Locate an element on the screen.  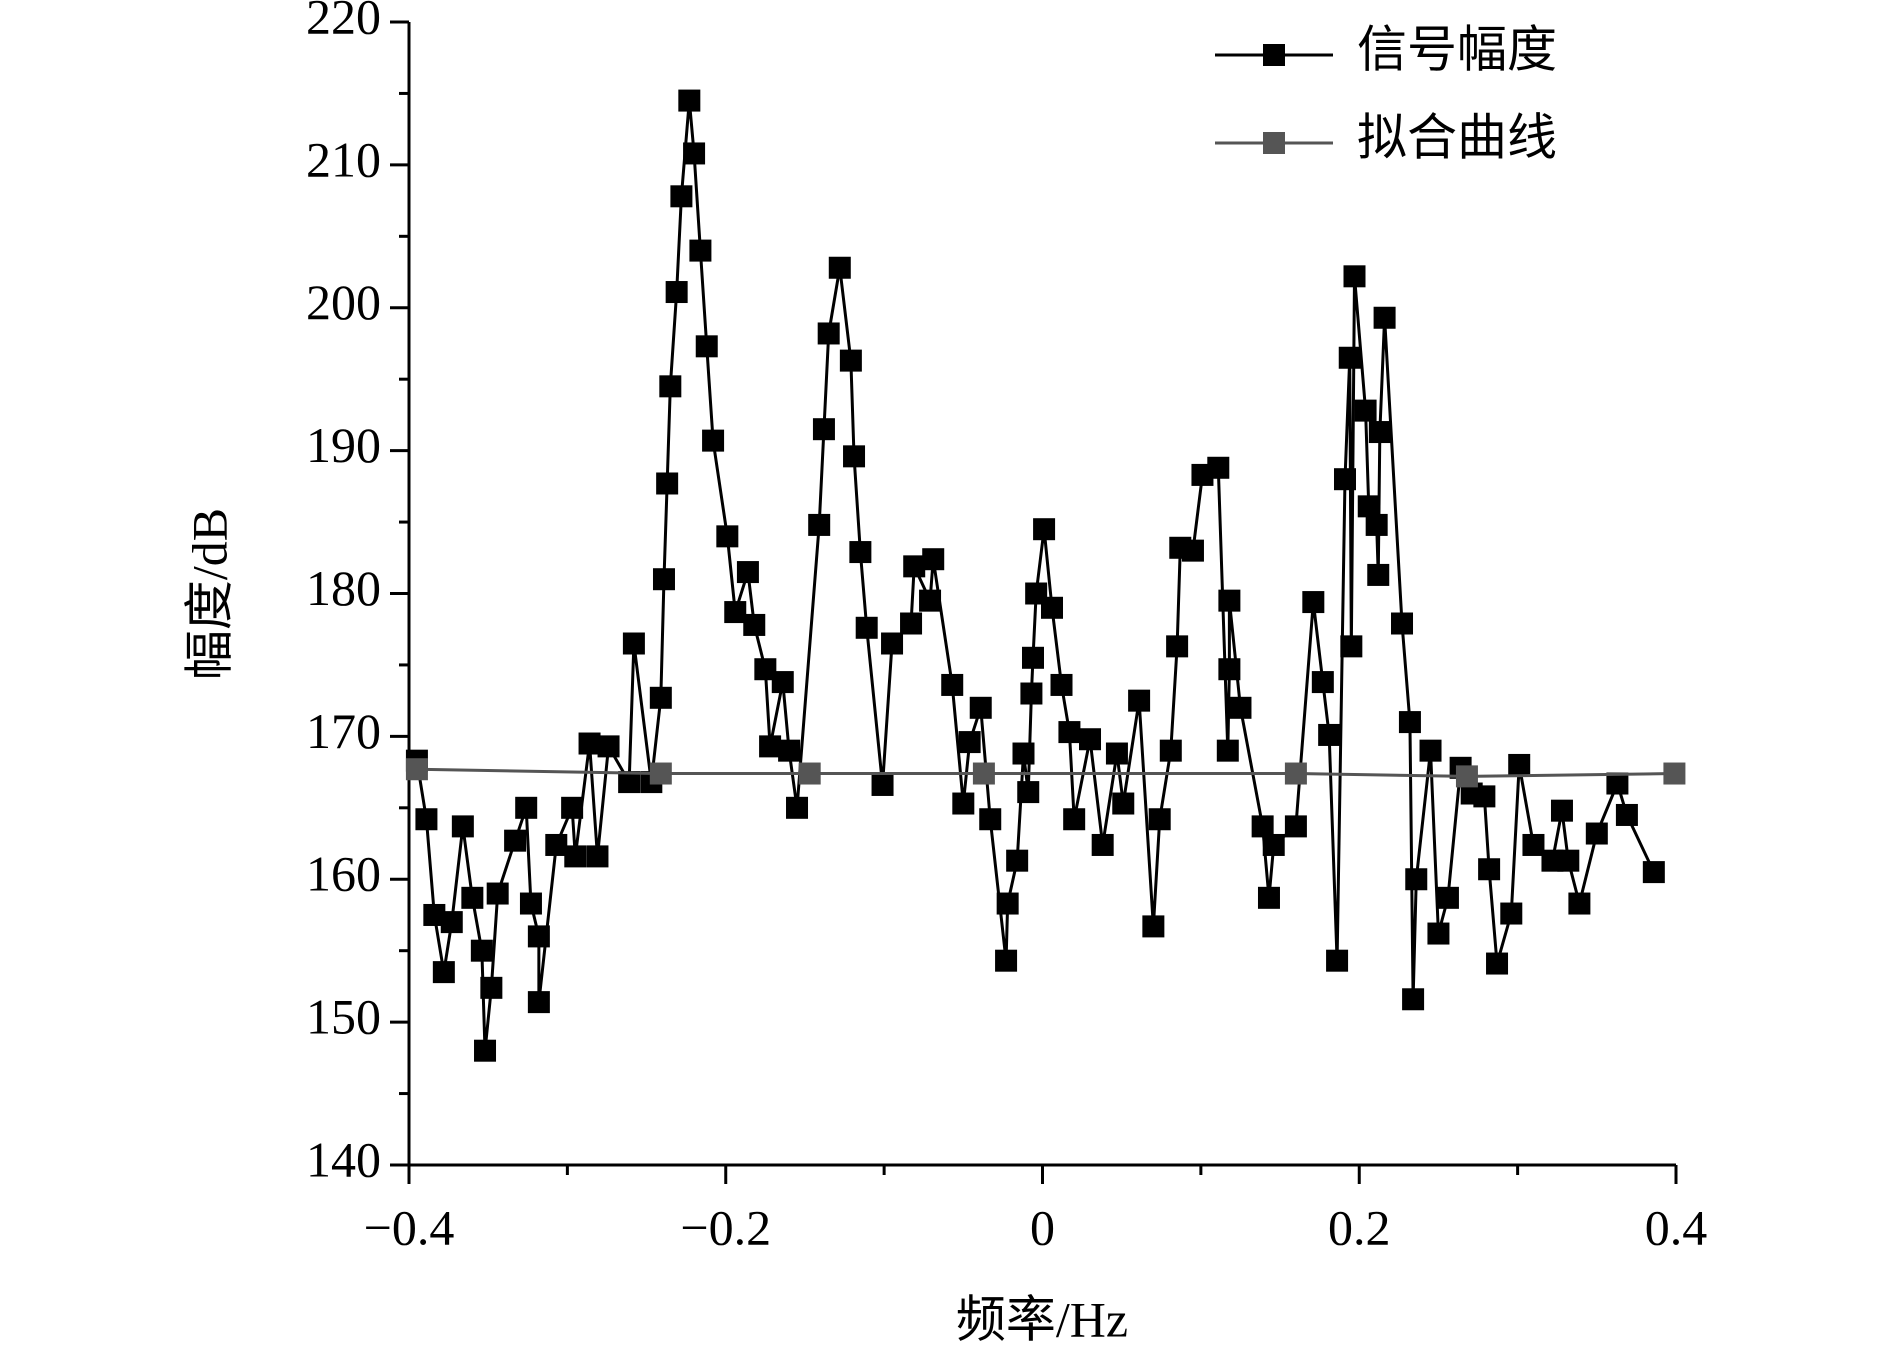
x-tick-label: 0.4 is located at coordinates (1676, 1227).